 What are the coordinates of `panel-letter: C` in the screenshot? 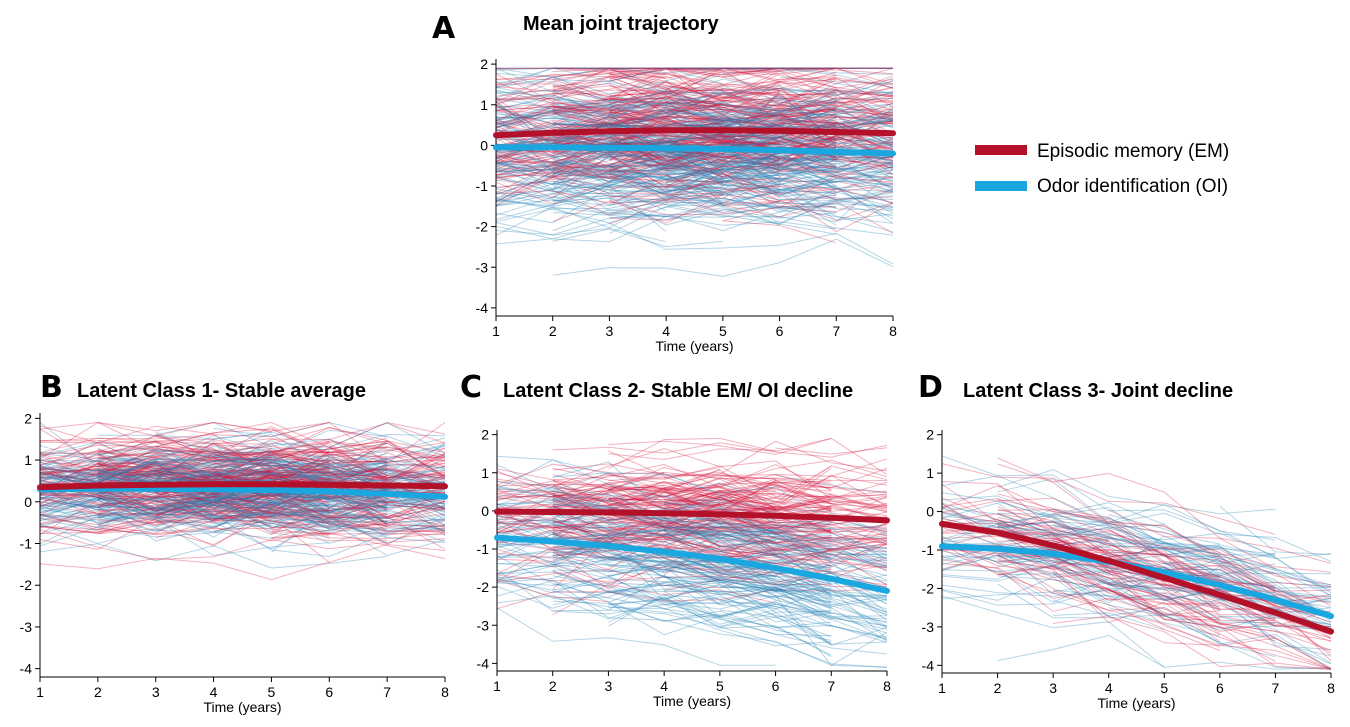 It's located at (471, 387).